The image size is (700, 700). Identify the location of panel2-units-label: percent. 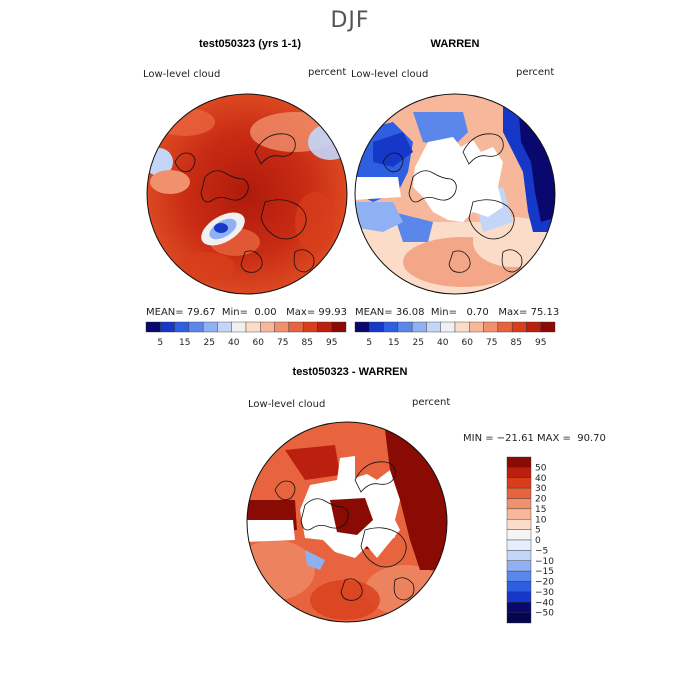
(535, 72).